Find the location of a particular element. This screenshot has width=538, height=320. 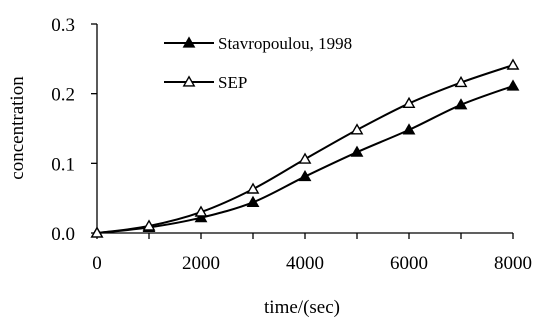

x-tick-label: 4000 is located at coordinates (305, 263).